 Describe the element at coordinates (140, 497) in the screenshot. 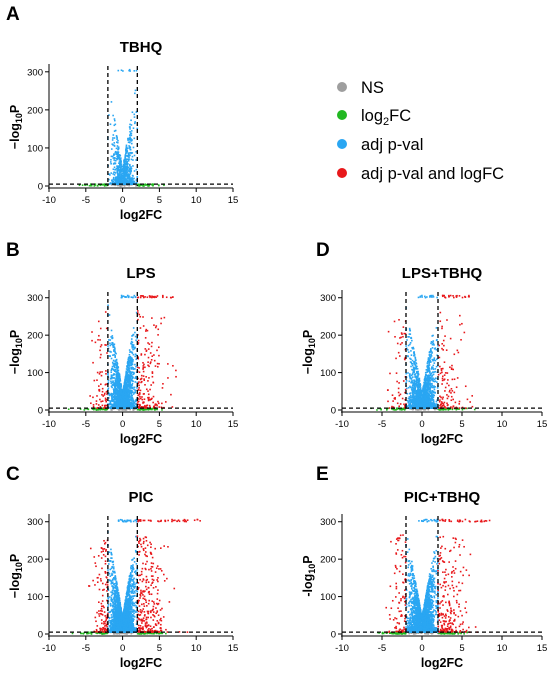

I see `panel-title: PIC` at that location.